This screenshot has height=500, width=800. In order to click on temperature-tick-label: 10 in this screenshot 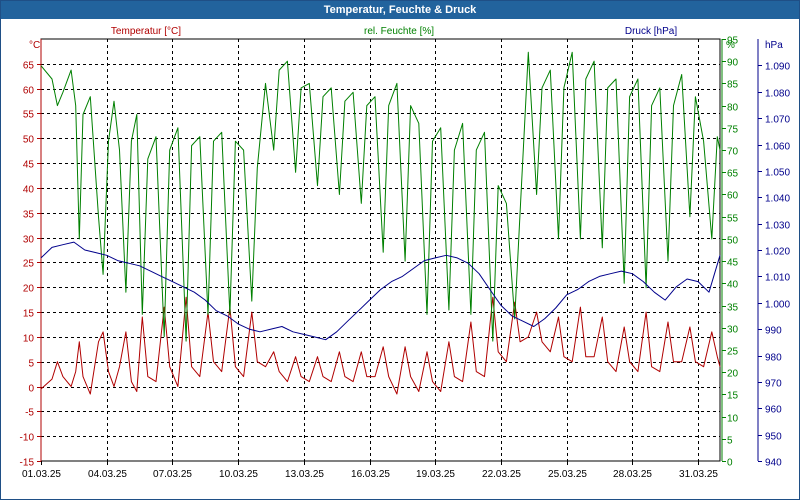, I will do `click(29, 339)`.